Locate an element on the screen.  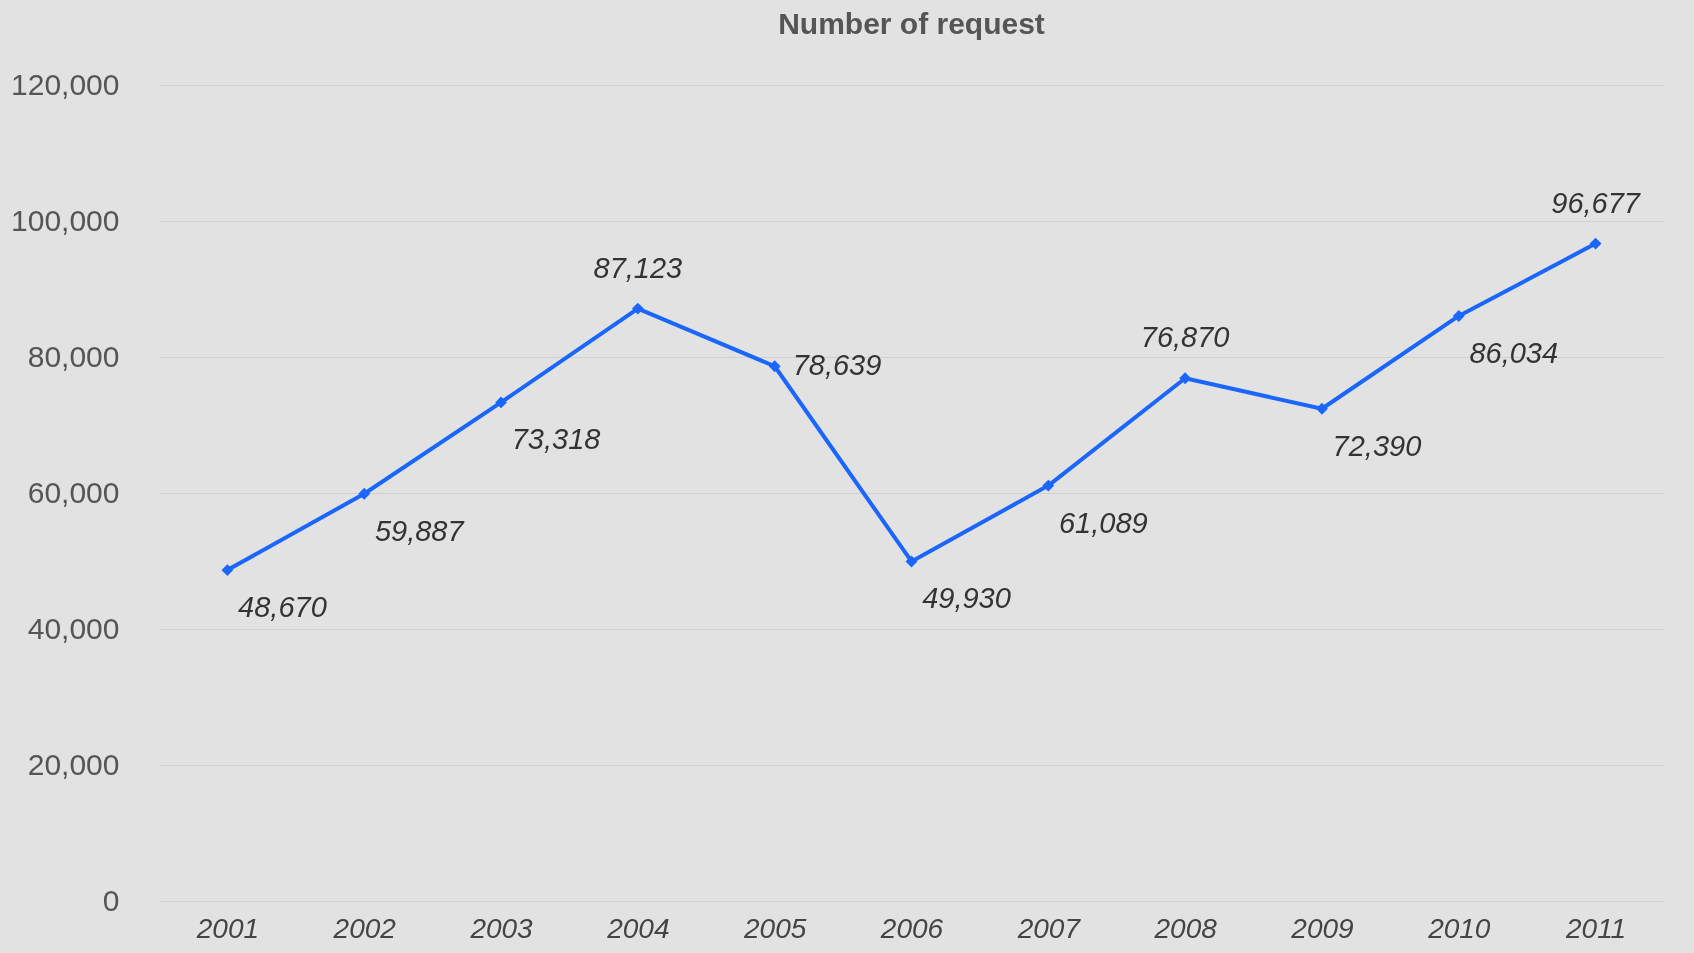
x-tick-label: 2005 is located at coordinates (775, 928).